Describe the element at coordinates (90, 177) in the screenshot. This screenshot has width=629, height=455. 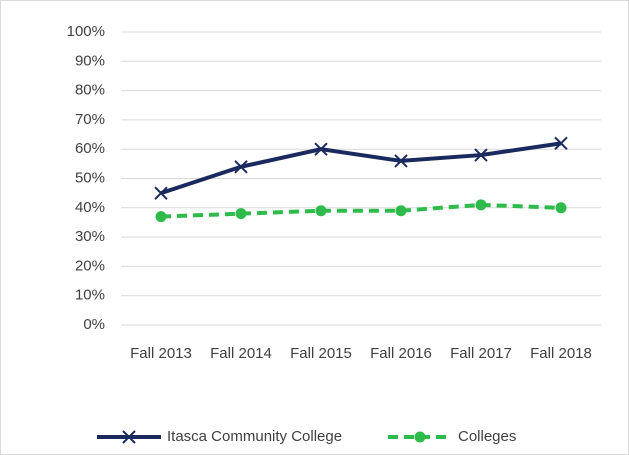
I see `y-tick-label: 50%` at that location.